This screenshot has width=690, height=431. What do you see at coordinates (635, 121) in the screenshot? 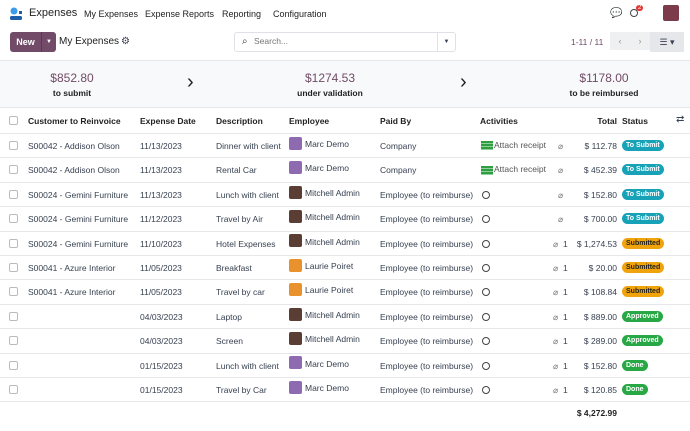
I see `col-status: Status` at bounding box center [635, 121].